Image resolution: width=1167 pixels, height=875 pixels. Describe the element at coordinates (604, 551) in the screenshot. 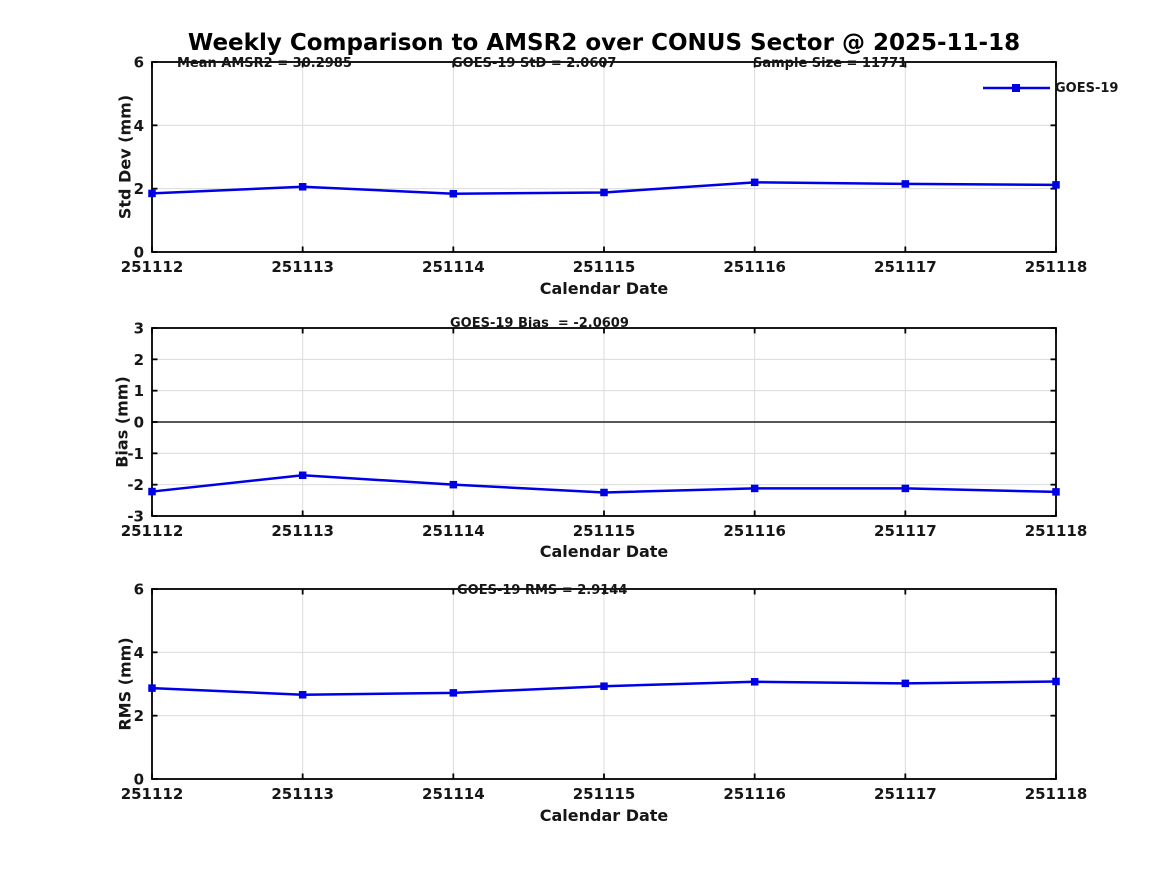

I see `x-axis-label-2: Calendar Date` at that location.